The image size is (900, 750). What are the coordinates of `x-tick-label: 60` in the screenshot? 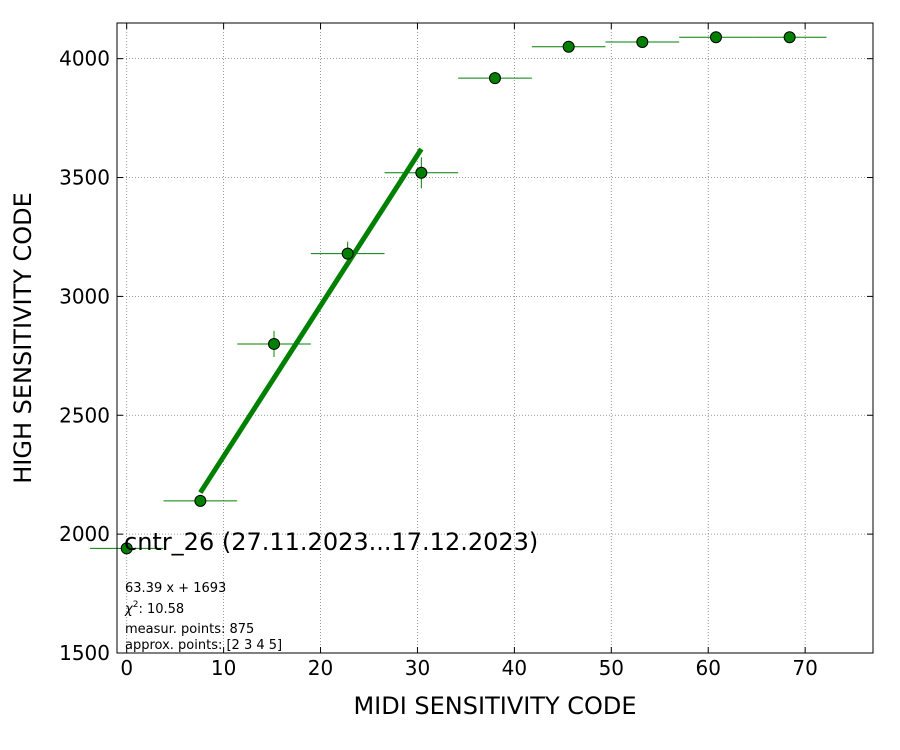 It's located at (708, 668).